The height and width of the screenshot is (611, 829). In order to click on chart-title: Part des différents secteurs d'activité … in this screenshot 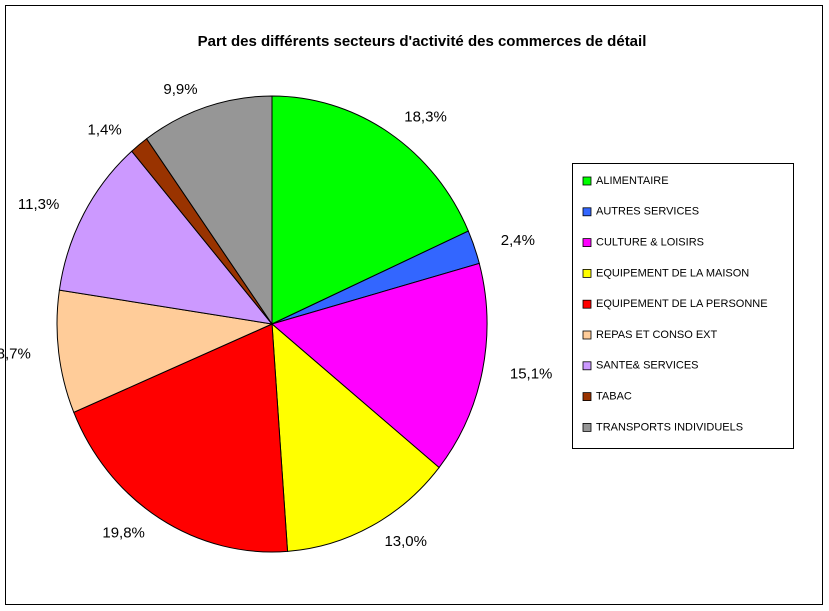, I will do `click(422, 41)`.